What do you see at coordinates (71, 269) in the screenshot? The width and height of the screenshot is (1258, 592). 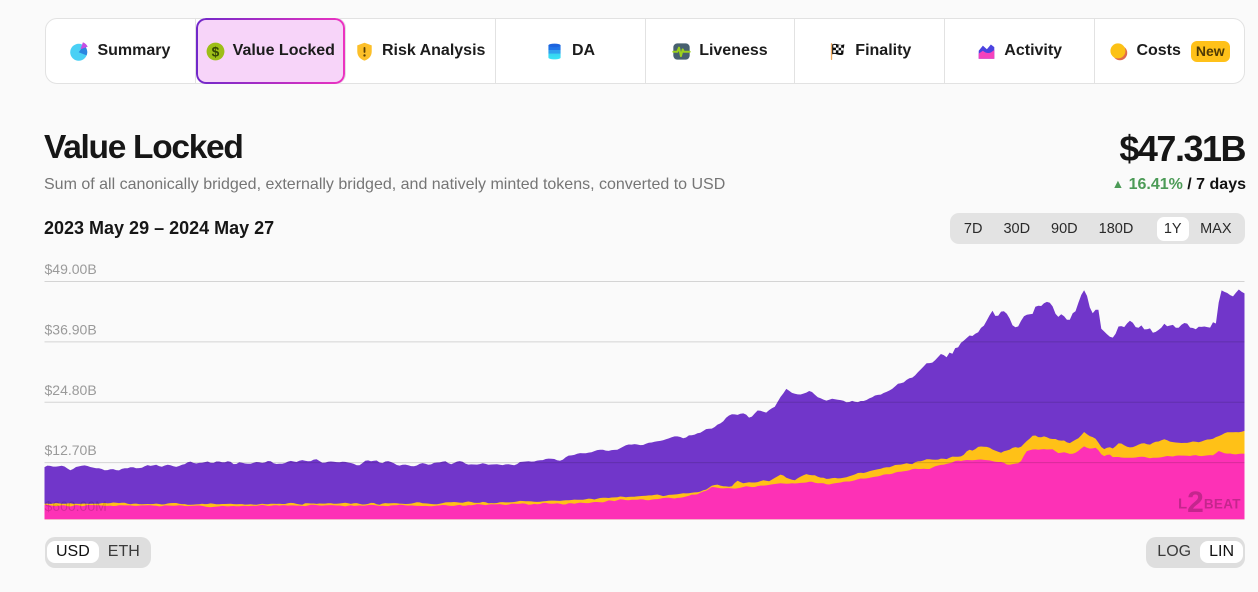 I see `svg-text: $49.00B` at bounding box center [71, 269].